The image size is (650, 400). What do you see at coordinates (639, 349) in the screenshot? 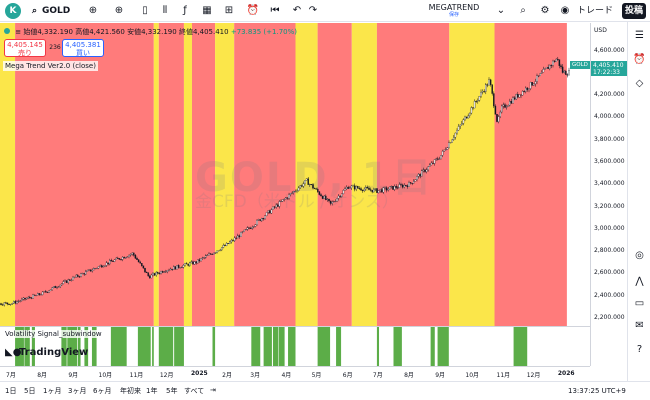
I see `help-icon: ?` at bounding box center [639, 349].